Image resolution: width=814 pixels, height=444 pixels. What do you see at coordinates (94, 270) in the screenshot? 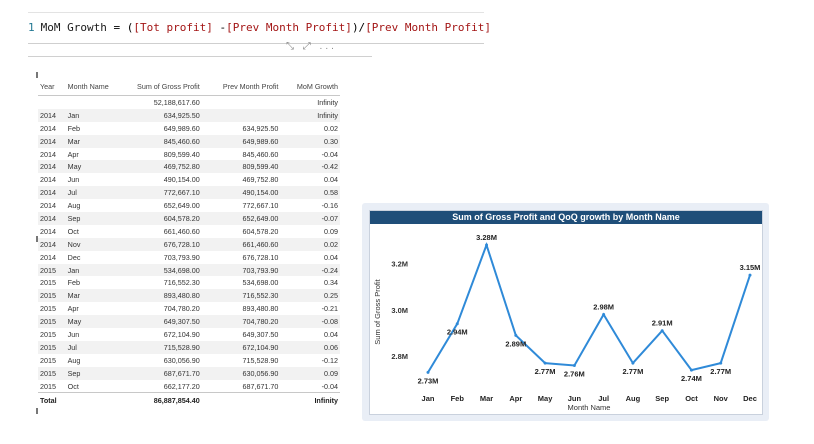
I see `cell-month-name: Jan` at bounding box center [94, 270].